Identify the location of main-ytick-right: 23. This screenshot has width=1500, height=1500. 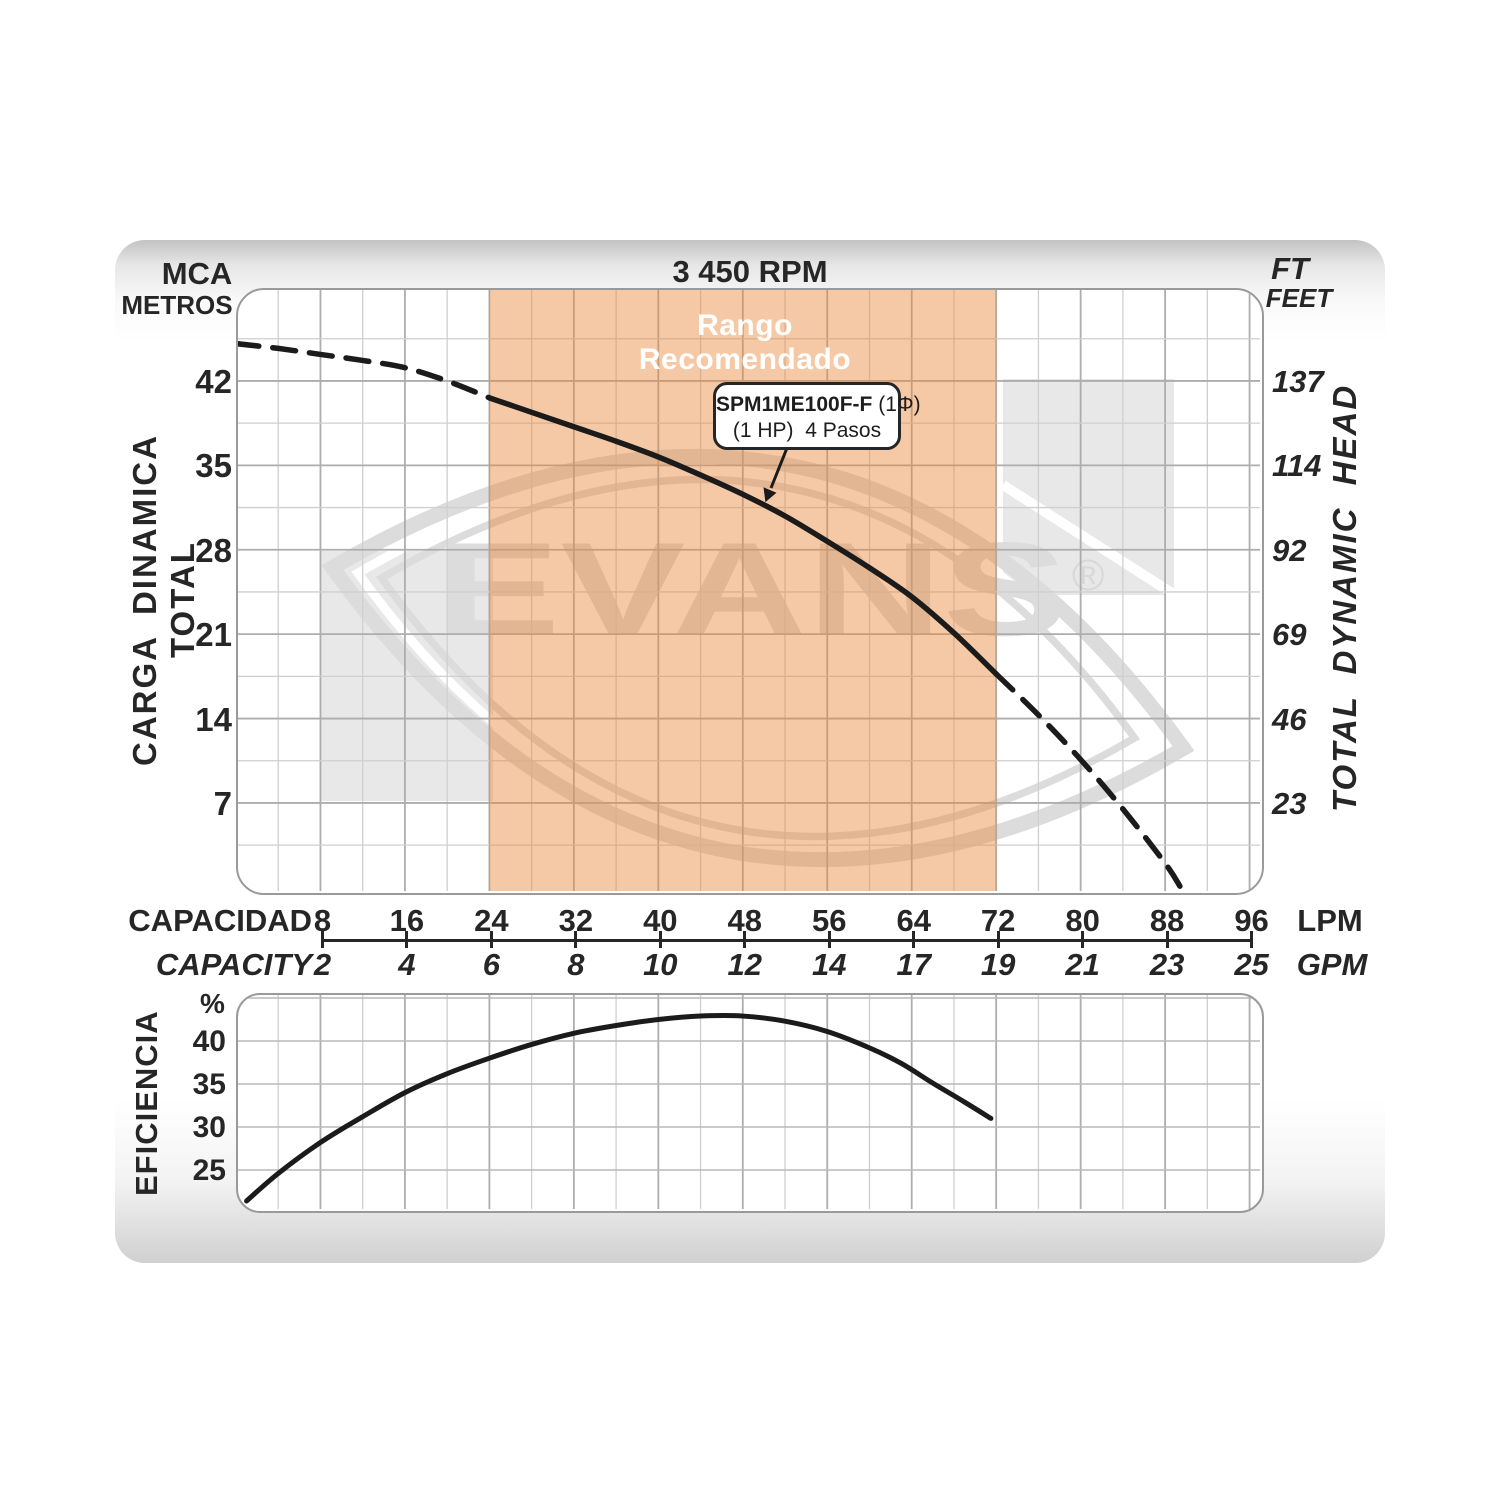
(1289, 803).